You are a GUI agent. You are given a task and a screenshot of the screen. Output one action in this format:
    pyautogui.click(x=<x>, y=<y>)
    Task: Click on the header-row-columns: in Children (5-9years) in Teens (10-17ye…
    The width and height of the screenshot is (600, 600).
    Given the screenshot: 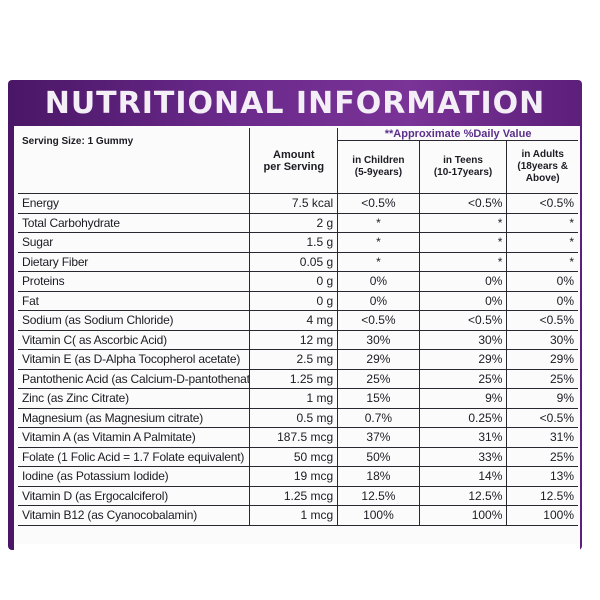 What is the action you would take?
    pyautogui.click(x=298, y=167)
    